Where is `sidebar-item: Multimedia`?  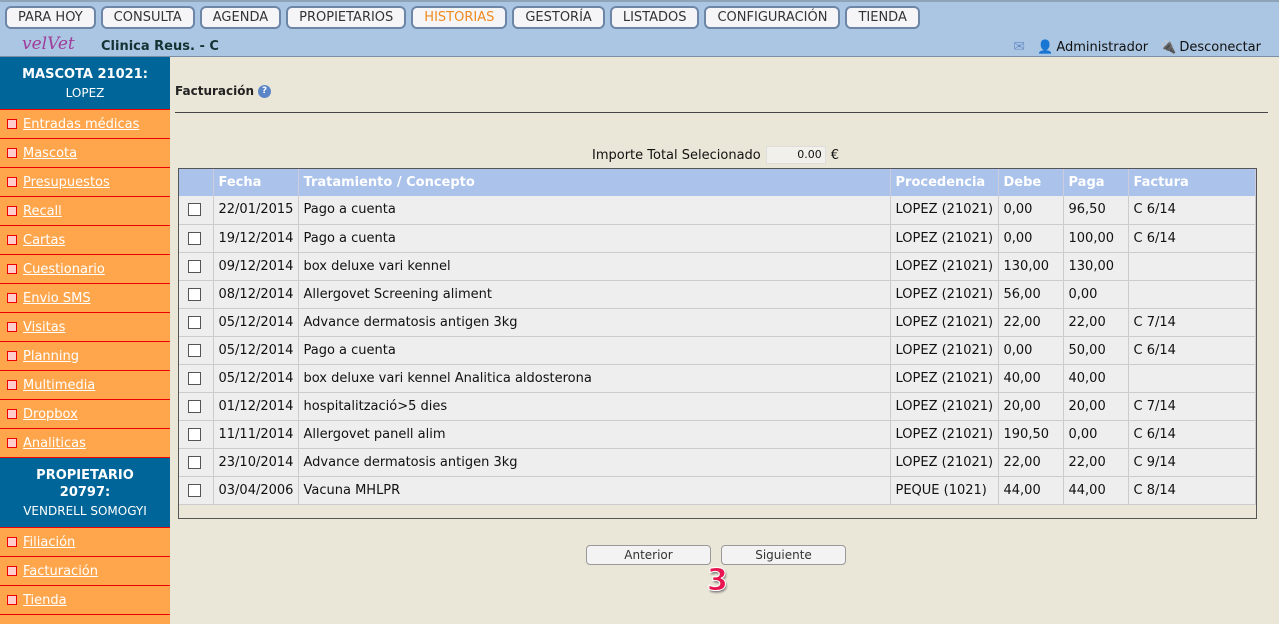 sidebar-item: Multimedia is located at coordinates (85, 385).